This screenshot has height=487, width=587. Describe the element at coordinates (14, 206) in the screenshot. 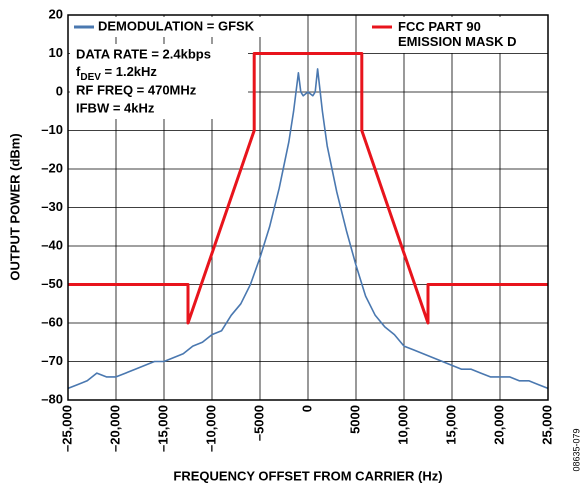

I see `y-axis-label: OUTPUT POWER (dBm)` at that location.